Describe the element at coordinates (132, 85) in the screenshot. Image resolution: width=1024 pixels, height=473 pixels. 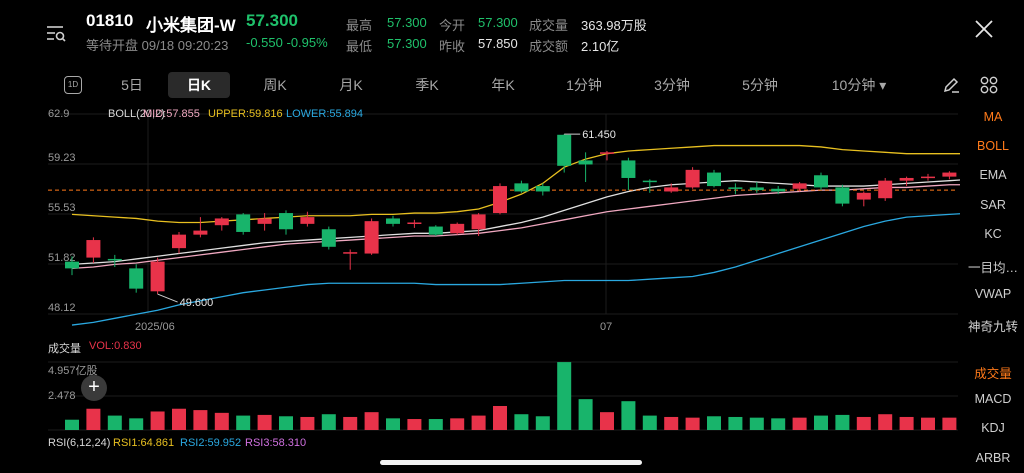
I see `tab-5day: 5日` at that location.